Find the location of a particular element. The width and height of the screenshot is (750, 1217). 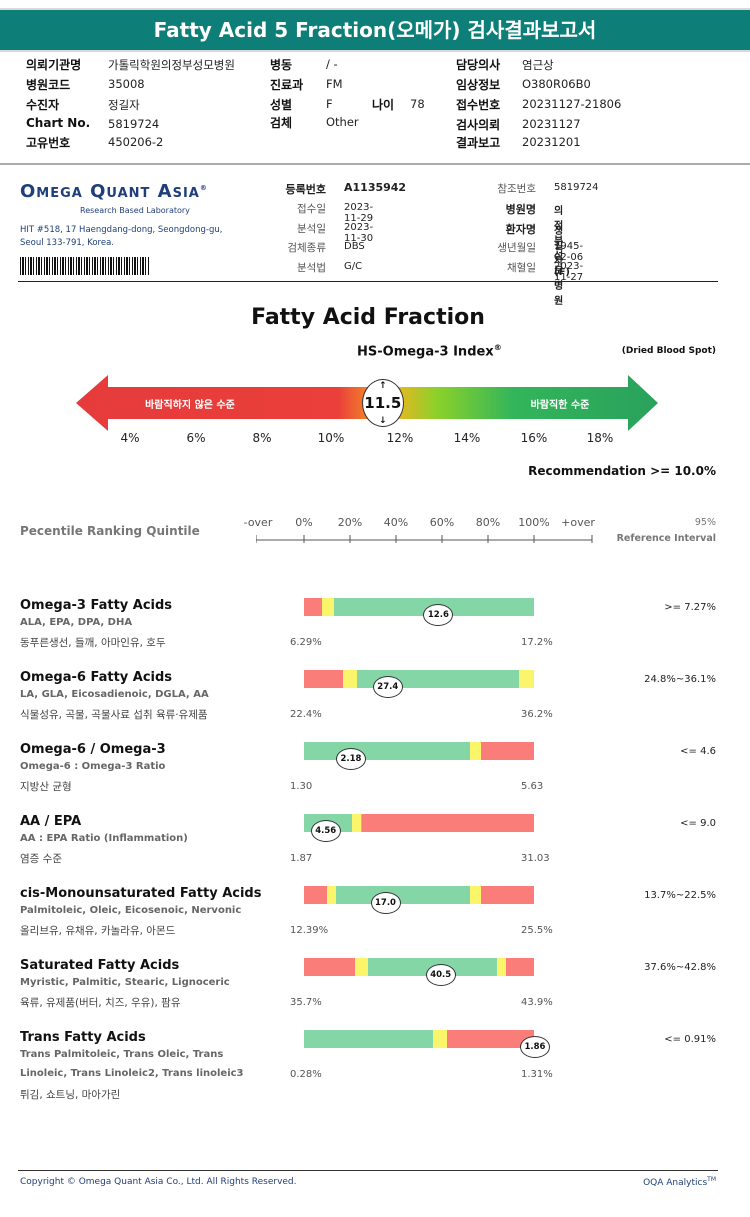

reg-label: 접수일 is located at coordinates (311, 209).